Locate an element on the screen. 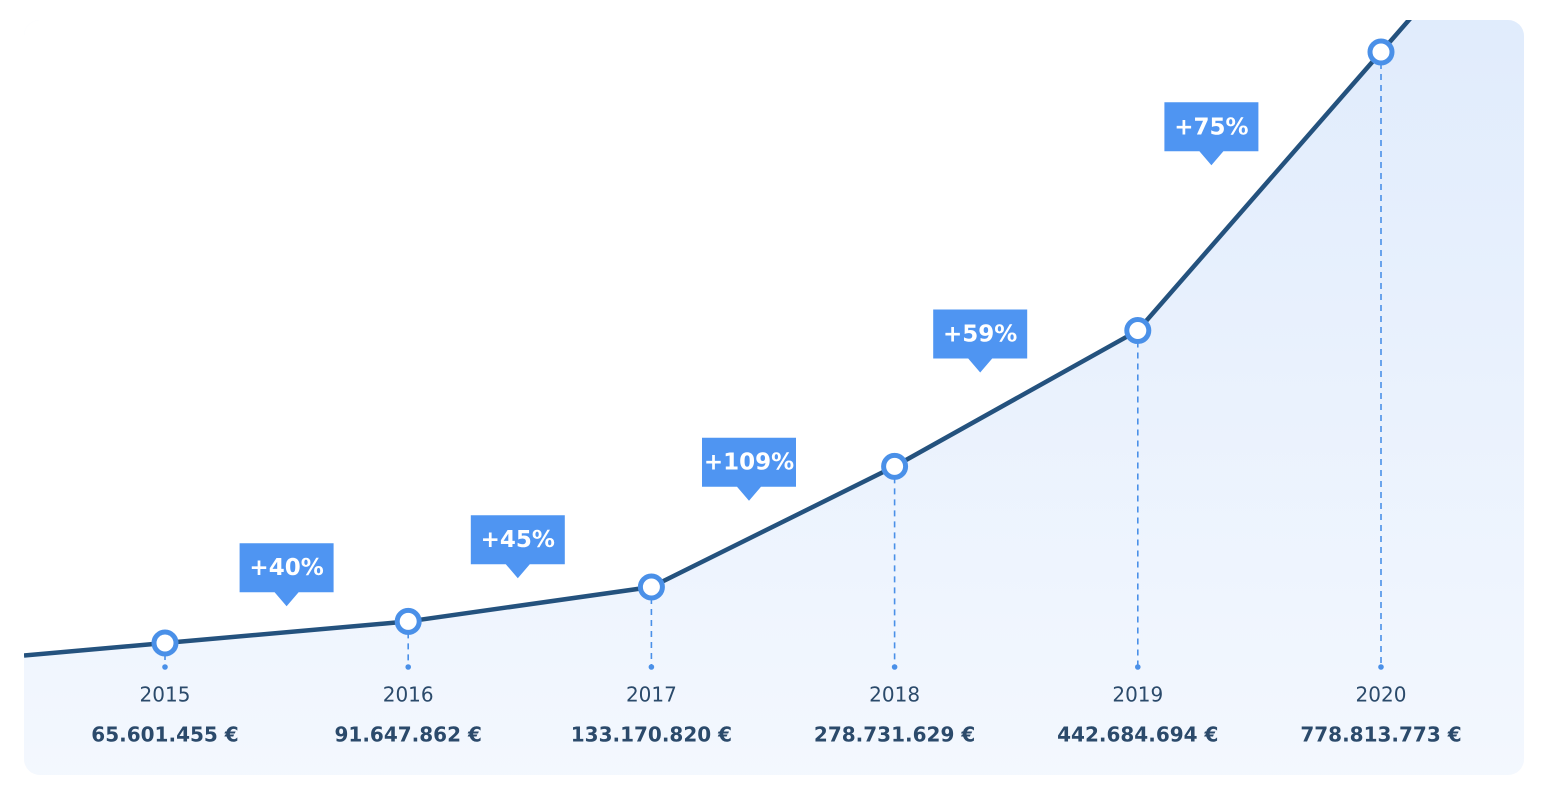  x-tick-label: 2018 is located at coordinates (894, 695).